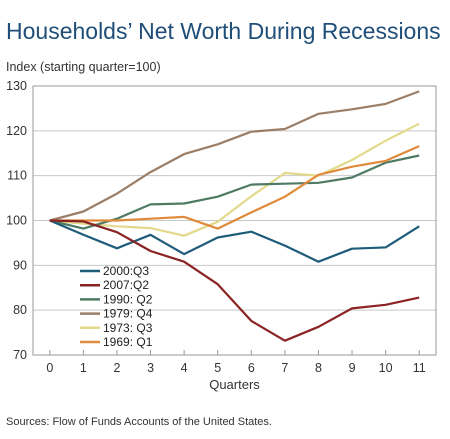 This screenshot has width=450, height=439. I want to click on y-tick-label: 70, so click(20, 355).